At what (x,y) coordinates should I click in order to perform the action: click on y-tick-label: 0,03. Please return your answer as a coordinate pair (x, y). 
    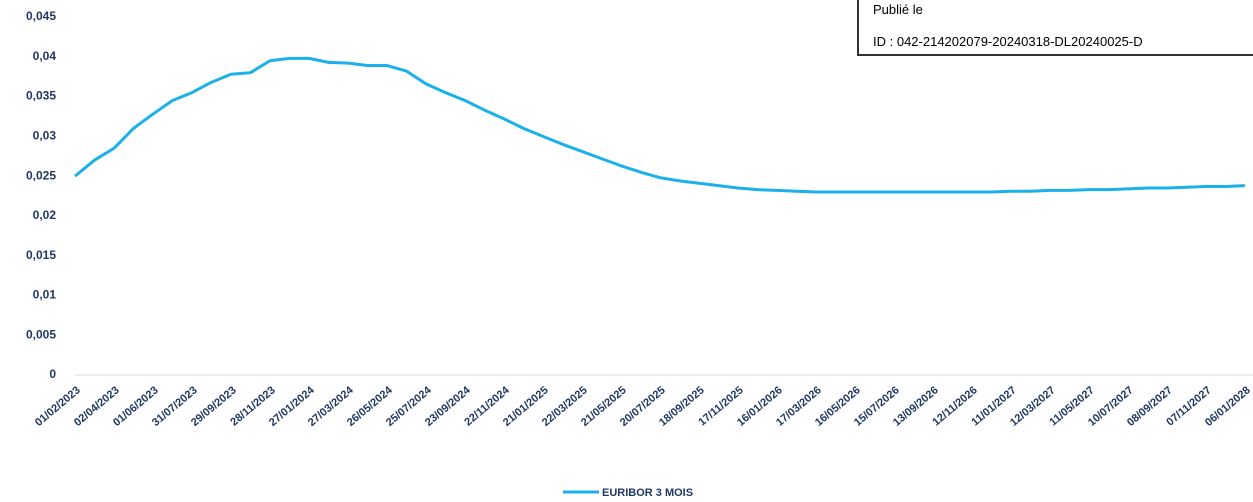
    Looking at the image, I should click on (45, 136).